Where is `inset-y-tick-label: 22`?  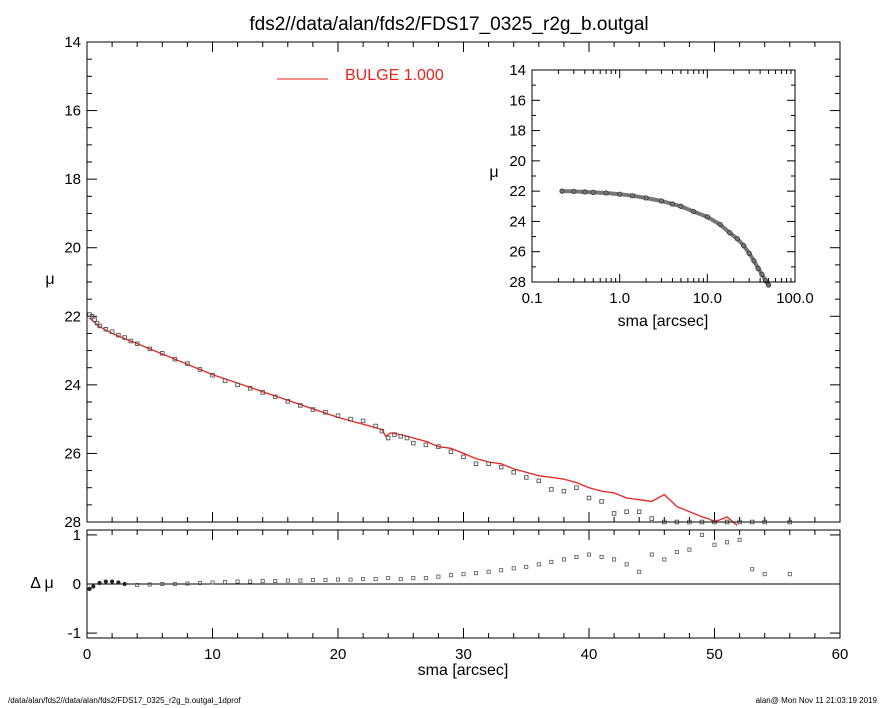
inset-y-tick-label: 22 is located at coordinates (517, 191).